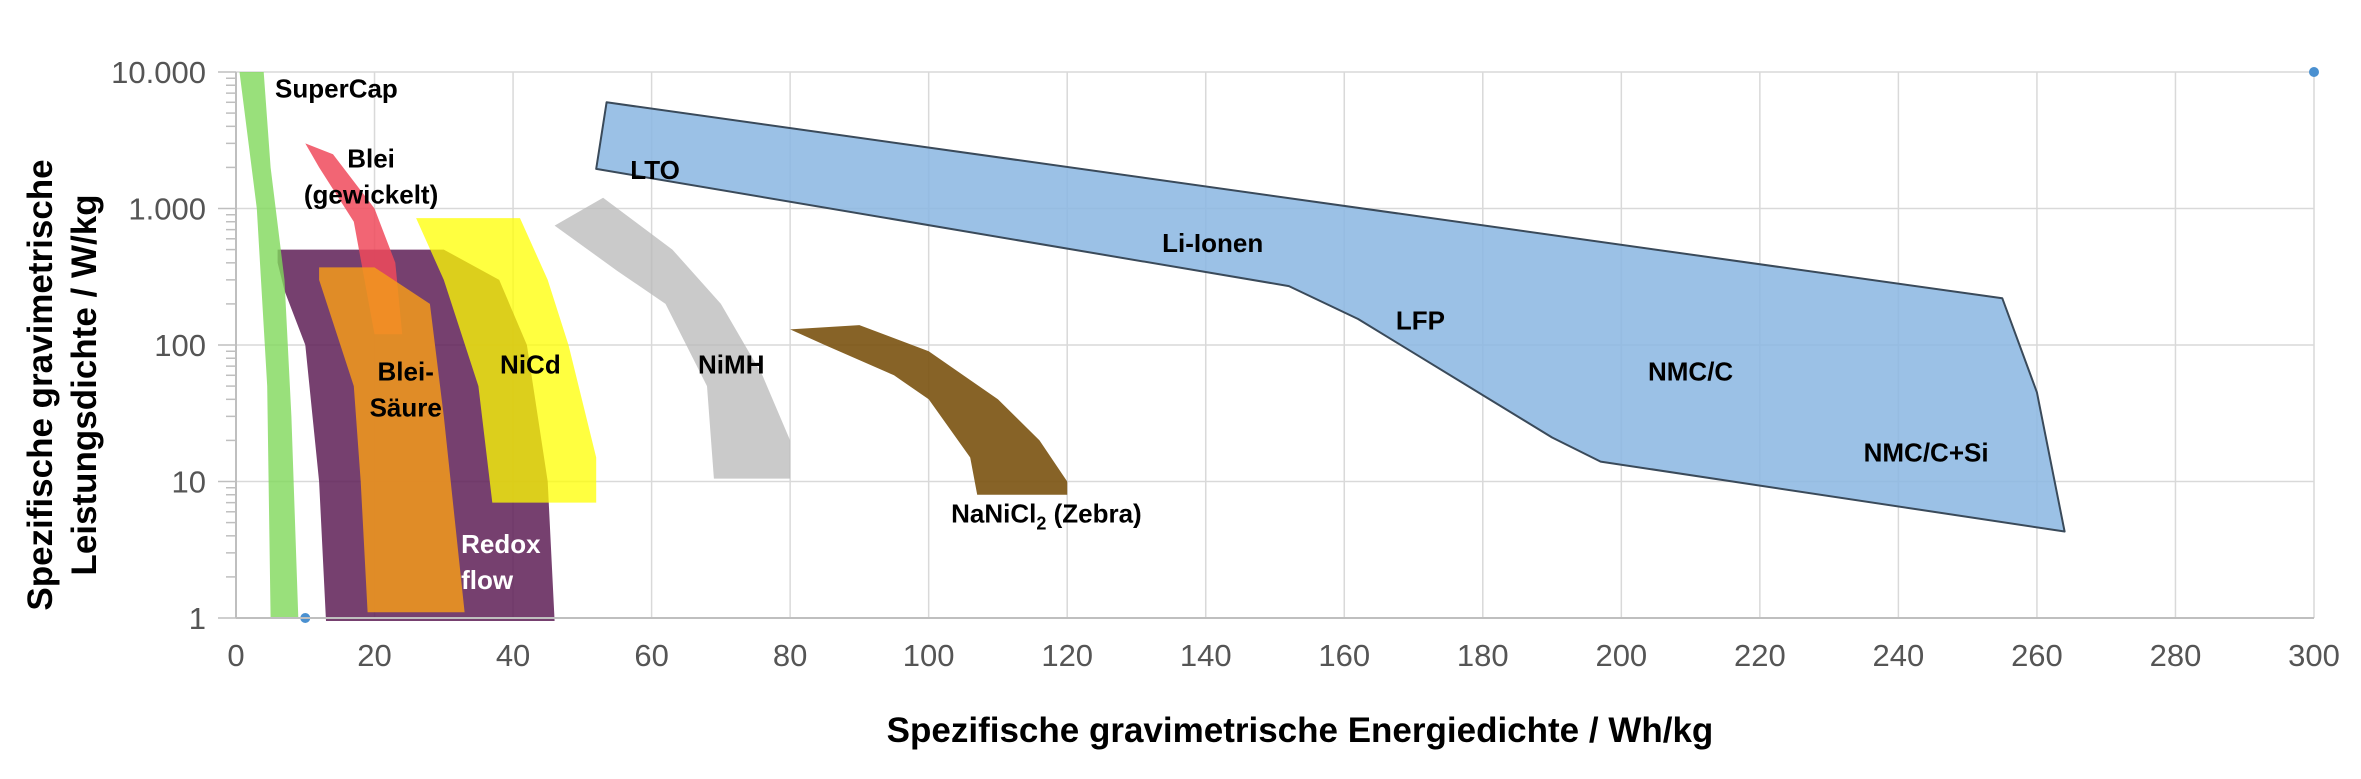 This screenshot has height=779, width=2361. What do you see at coordinates (2037, 655) in the screenshot?
I see `x-tick-label: 260` at bounding box center [2037, 655].